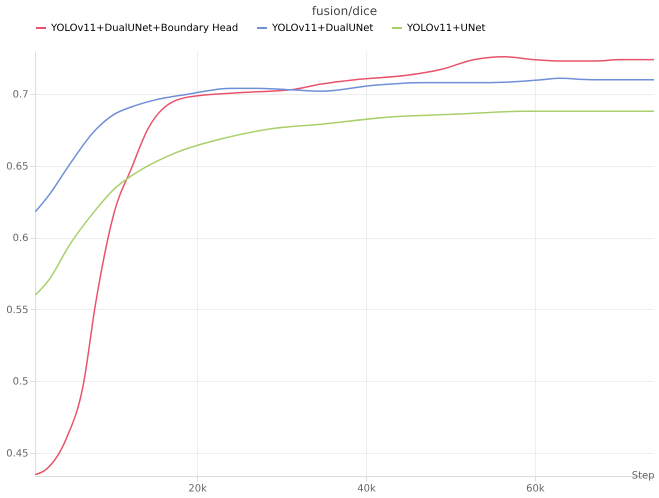 This screenshot has height=498, width=659. What do you see at coordinates (446, 28) in the screenshot?
I see `legend-label: YOLOv11+UNet` at bounding box center [446, 28].